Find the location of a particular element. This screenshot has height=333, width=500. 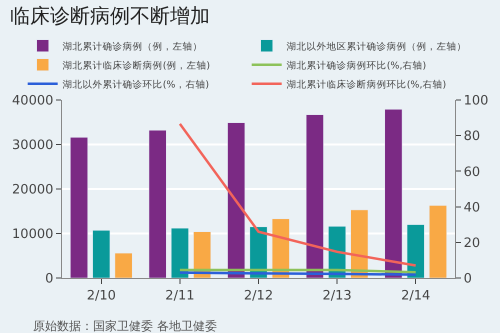

y2-tick-label: 80 is located at coordinates (472, 136).